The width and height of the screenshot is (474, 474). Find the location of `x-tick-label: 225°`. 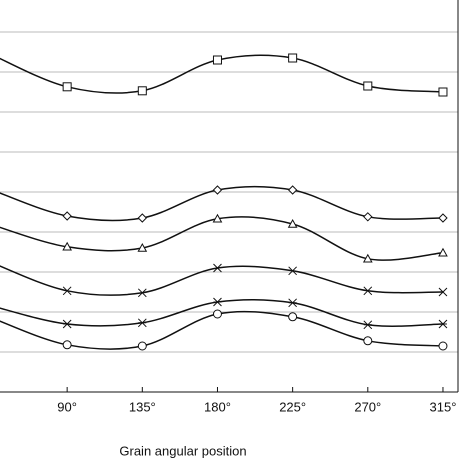

x-tick-label: 225° is located at coordinates (292, 406).